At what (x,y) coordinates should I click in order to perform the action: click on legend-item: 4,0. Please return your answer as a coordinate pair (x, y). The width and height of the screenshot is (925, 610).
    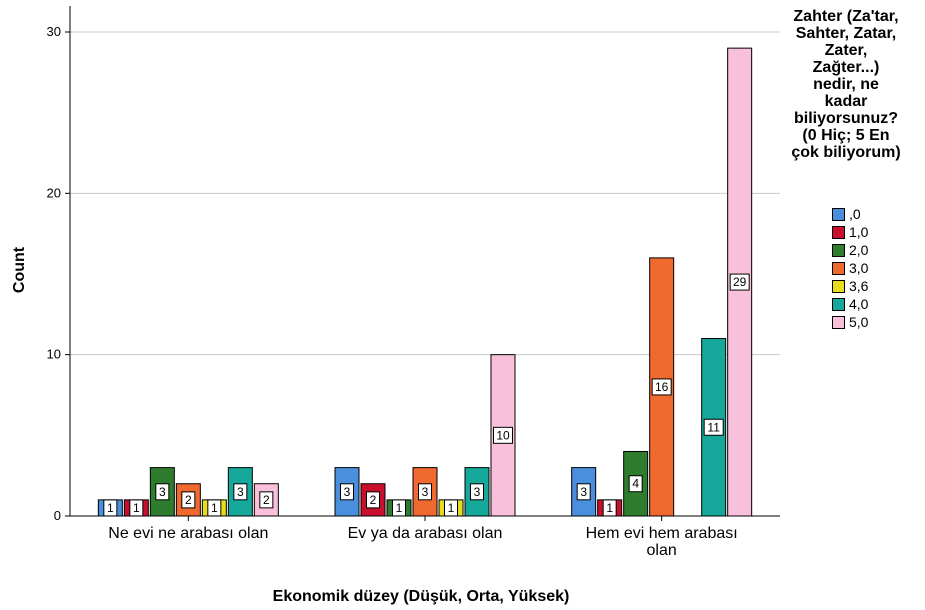
    Looking at the image, I should click on (850, 304).